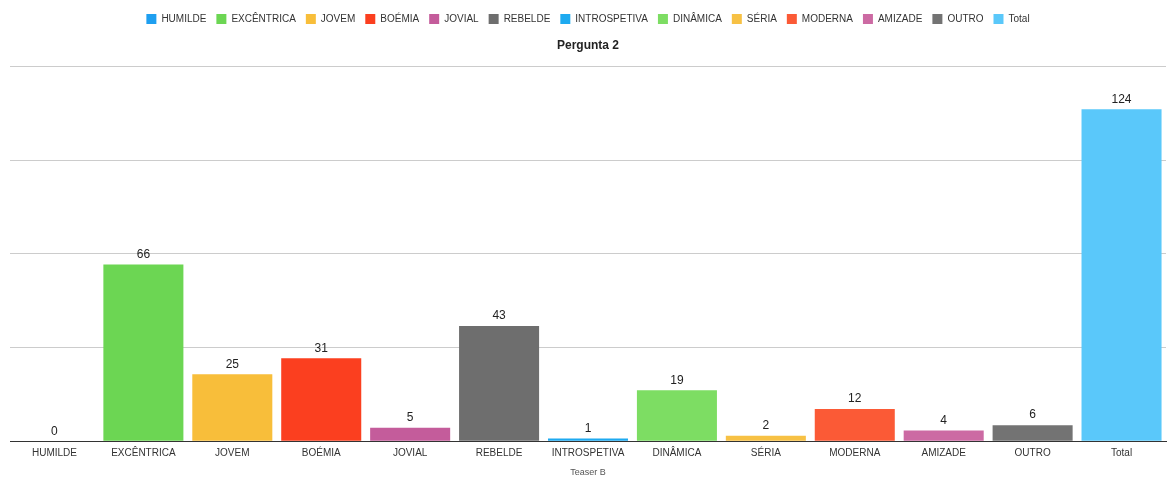 Image resolution: width=1170 pixels, height=482 pixels. I want to click on x-tick-label: INTROSPETIVA, so click(588, 452).